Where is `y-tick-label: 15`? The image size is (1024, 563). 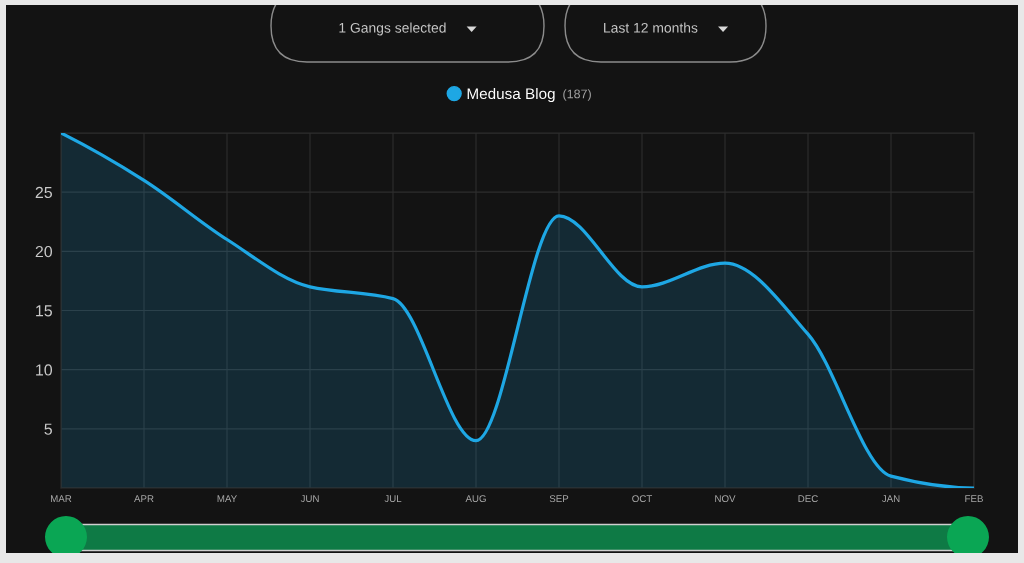
y-tick-label: 15 is located at coordinates (44, 311).